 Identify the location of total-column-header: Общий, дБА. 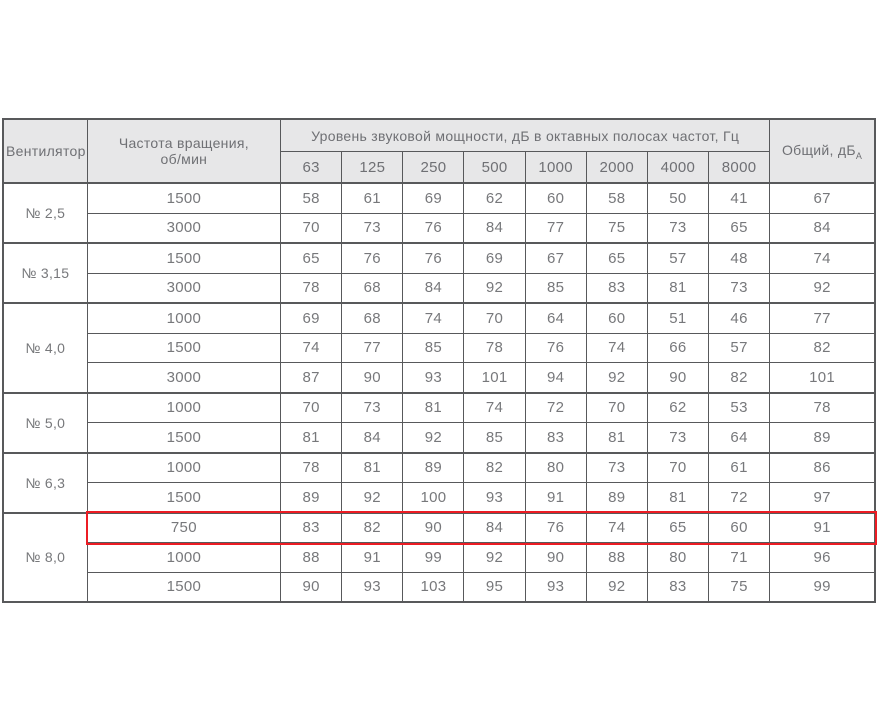
(822, 151).